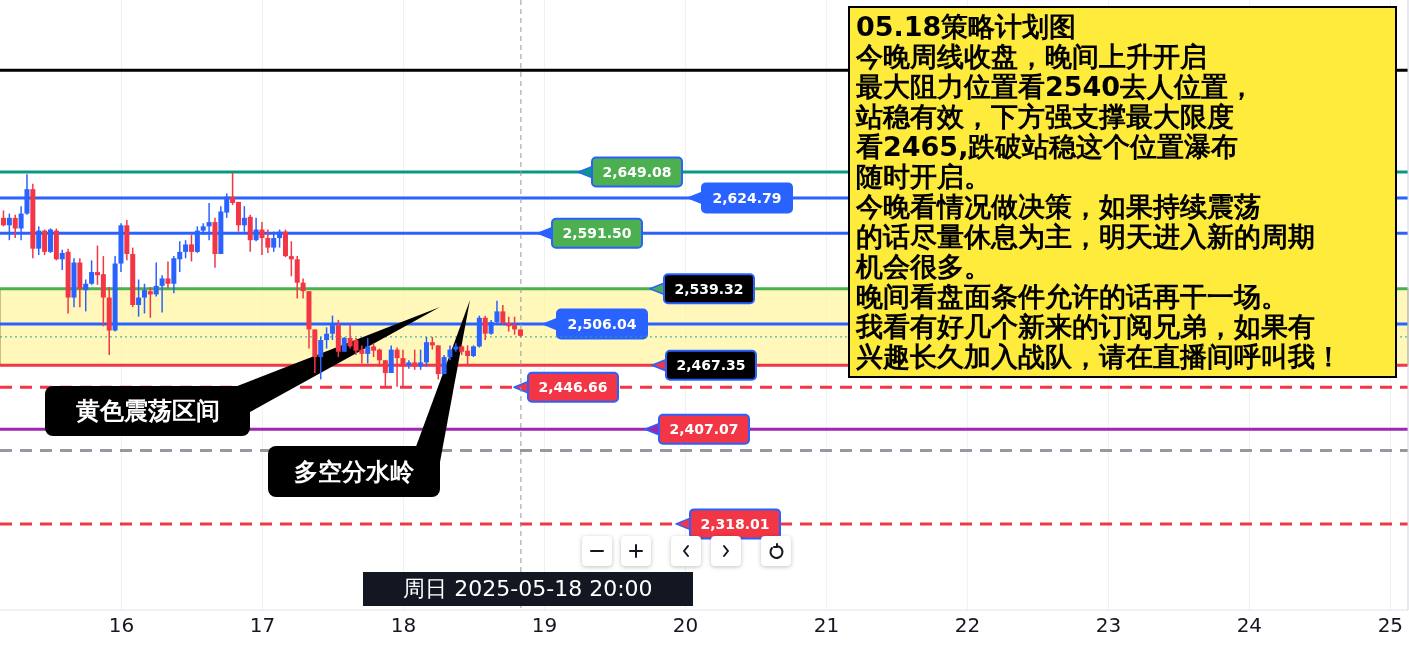 The width and height of the screenshot is (1409, 665). What do you see at coordinates (262, 625) in the screenshot?
I see `x-tick-label: 17` at bounding box center [262, 625].